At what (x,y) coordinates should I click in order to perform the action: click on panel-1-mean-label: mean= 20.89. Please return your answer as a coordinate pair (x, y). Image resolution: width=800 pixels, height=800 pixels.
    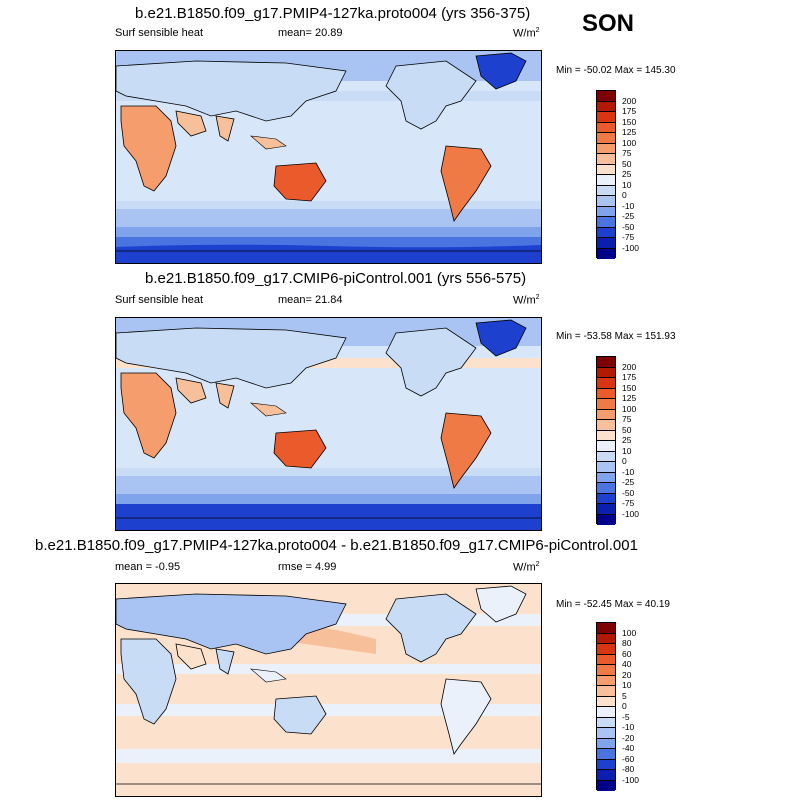
    Looking at the image, I should click on (310, 33).